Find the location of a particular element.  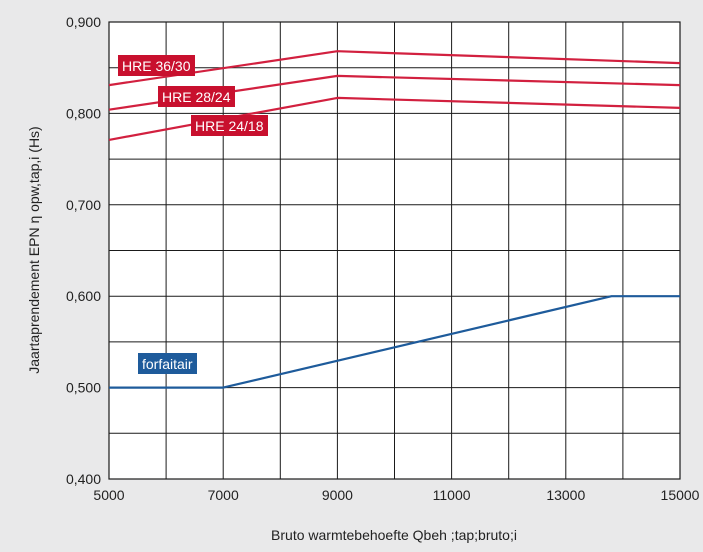

x-tick-label: 13000 is located at coordinates (565, 495).